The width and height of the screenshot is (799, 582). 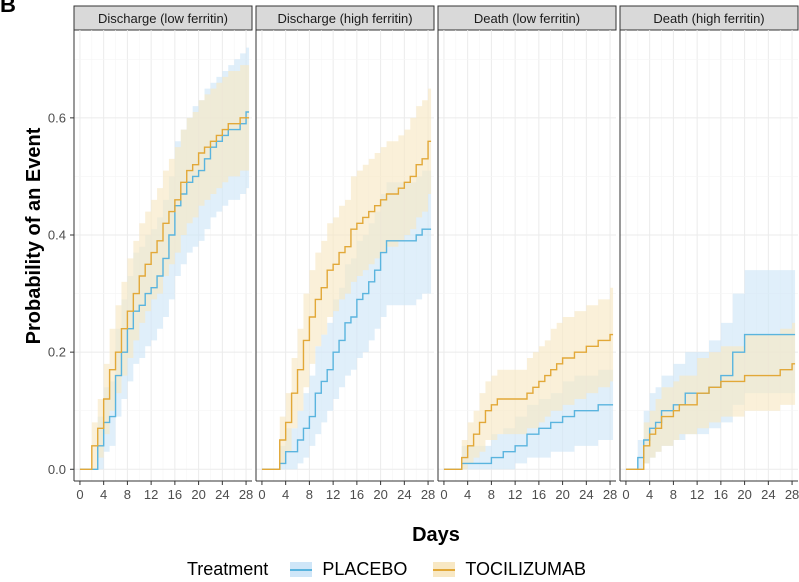 I want to click on legend: Treatment PLACEBO TOCILIZUMAB, so click(x=399, y=569).